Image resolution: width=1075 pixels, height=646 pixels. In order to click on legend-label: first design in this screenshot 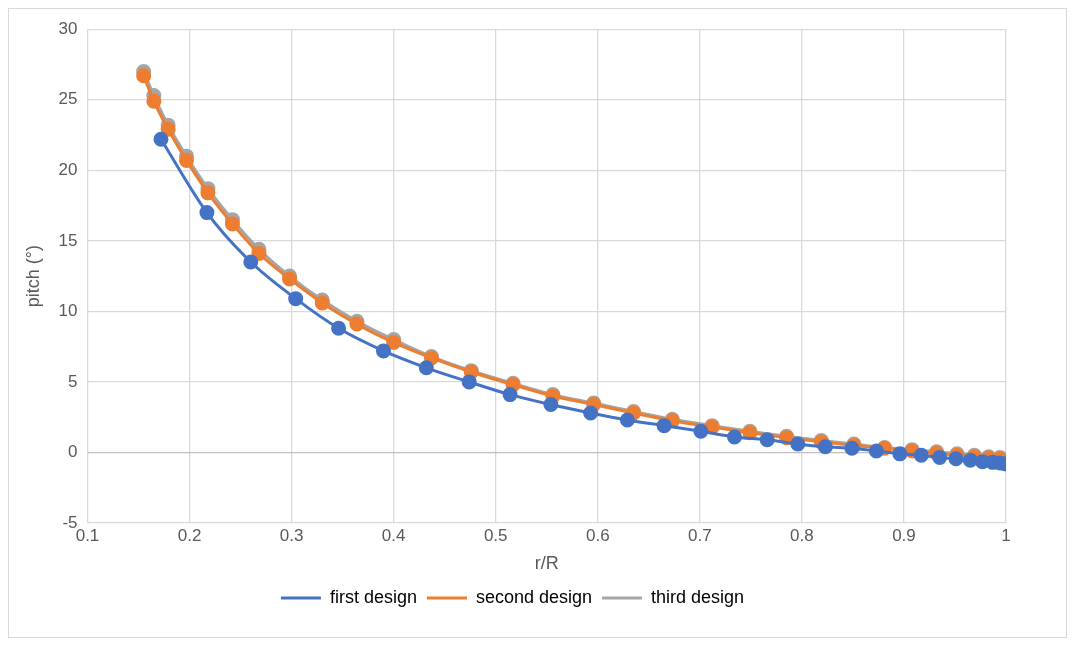, I will do `click(373, 596)`.